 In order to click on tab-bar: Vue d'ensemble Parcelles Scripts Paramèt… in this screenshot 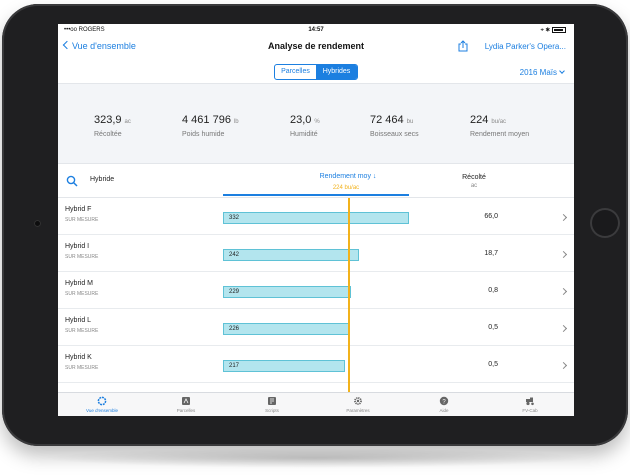, I will do `click(316, 404)`.